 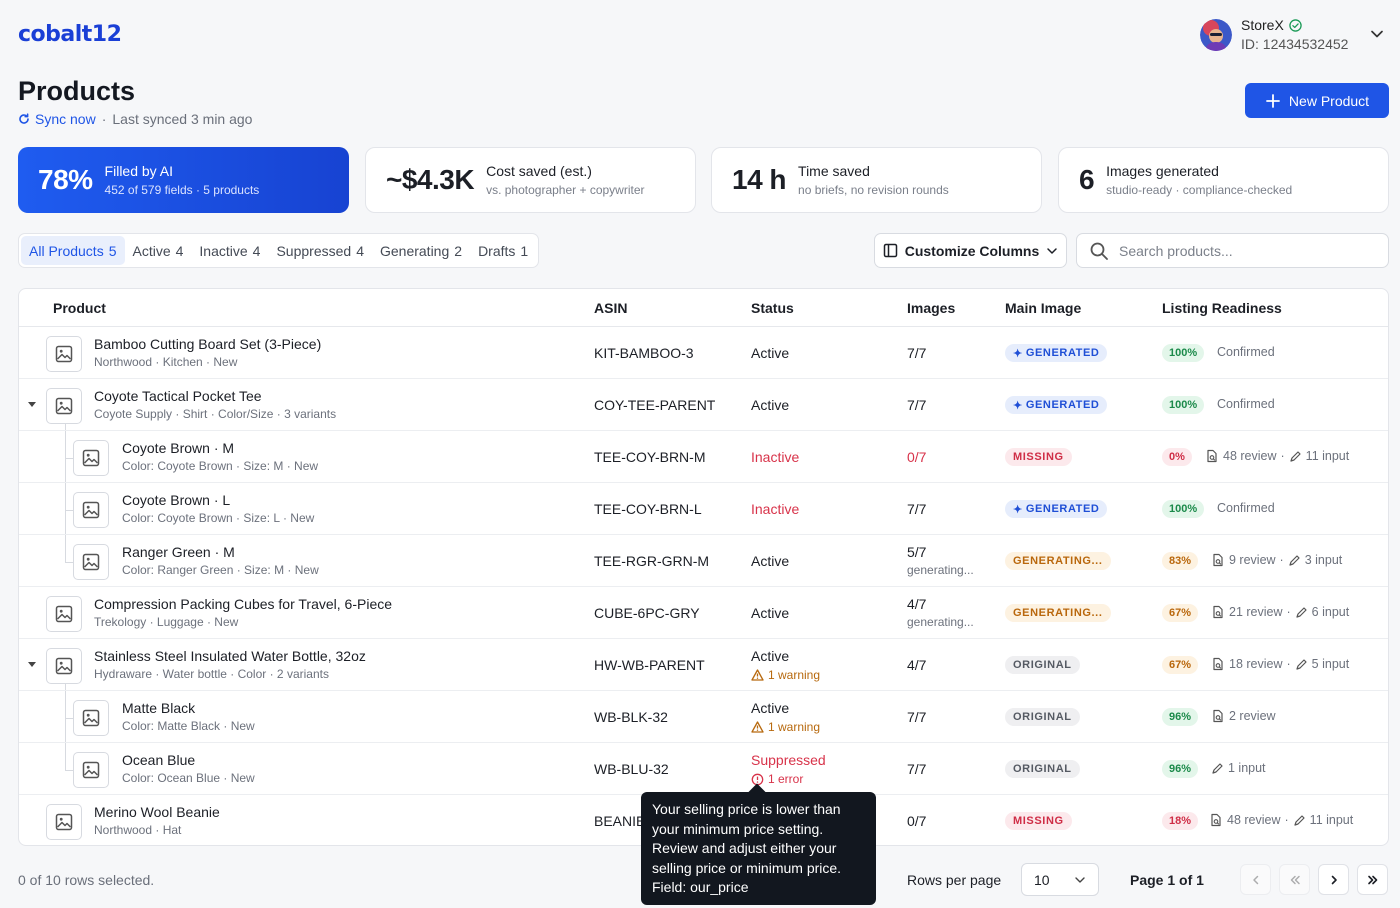 What do you see at coordinates (73, 250) in the screenshot?
I see `tab-all-products: All Products 5` at bounding box center [73, 250].